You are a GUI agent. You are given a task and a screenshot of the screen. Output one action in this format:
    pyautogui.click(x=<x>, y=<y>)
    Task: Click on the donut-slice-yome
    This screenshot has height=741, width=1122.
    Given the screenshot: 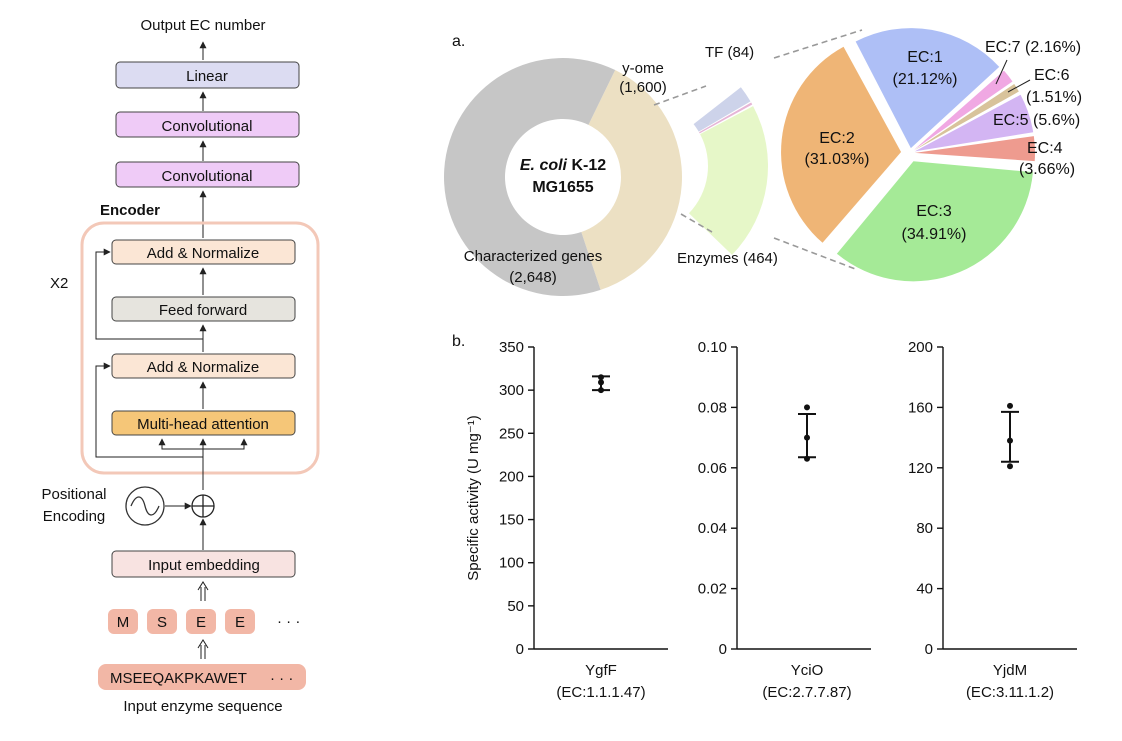 What is the action you would take?
    pyautogui.click(x=632, y=180)
    